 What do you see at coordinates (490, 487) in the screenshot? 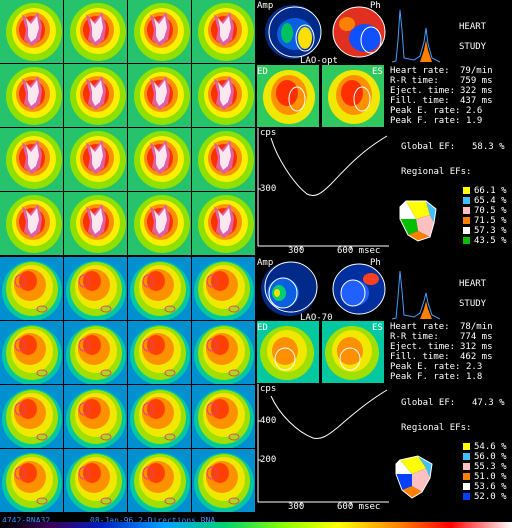
I see `regional-ef-value: 53.6 %` at bounding box center [490, 487].